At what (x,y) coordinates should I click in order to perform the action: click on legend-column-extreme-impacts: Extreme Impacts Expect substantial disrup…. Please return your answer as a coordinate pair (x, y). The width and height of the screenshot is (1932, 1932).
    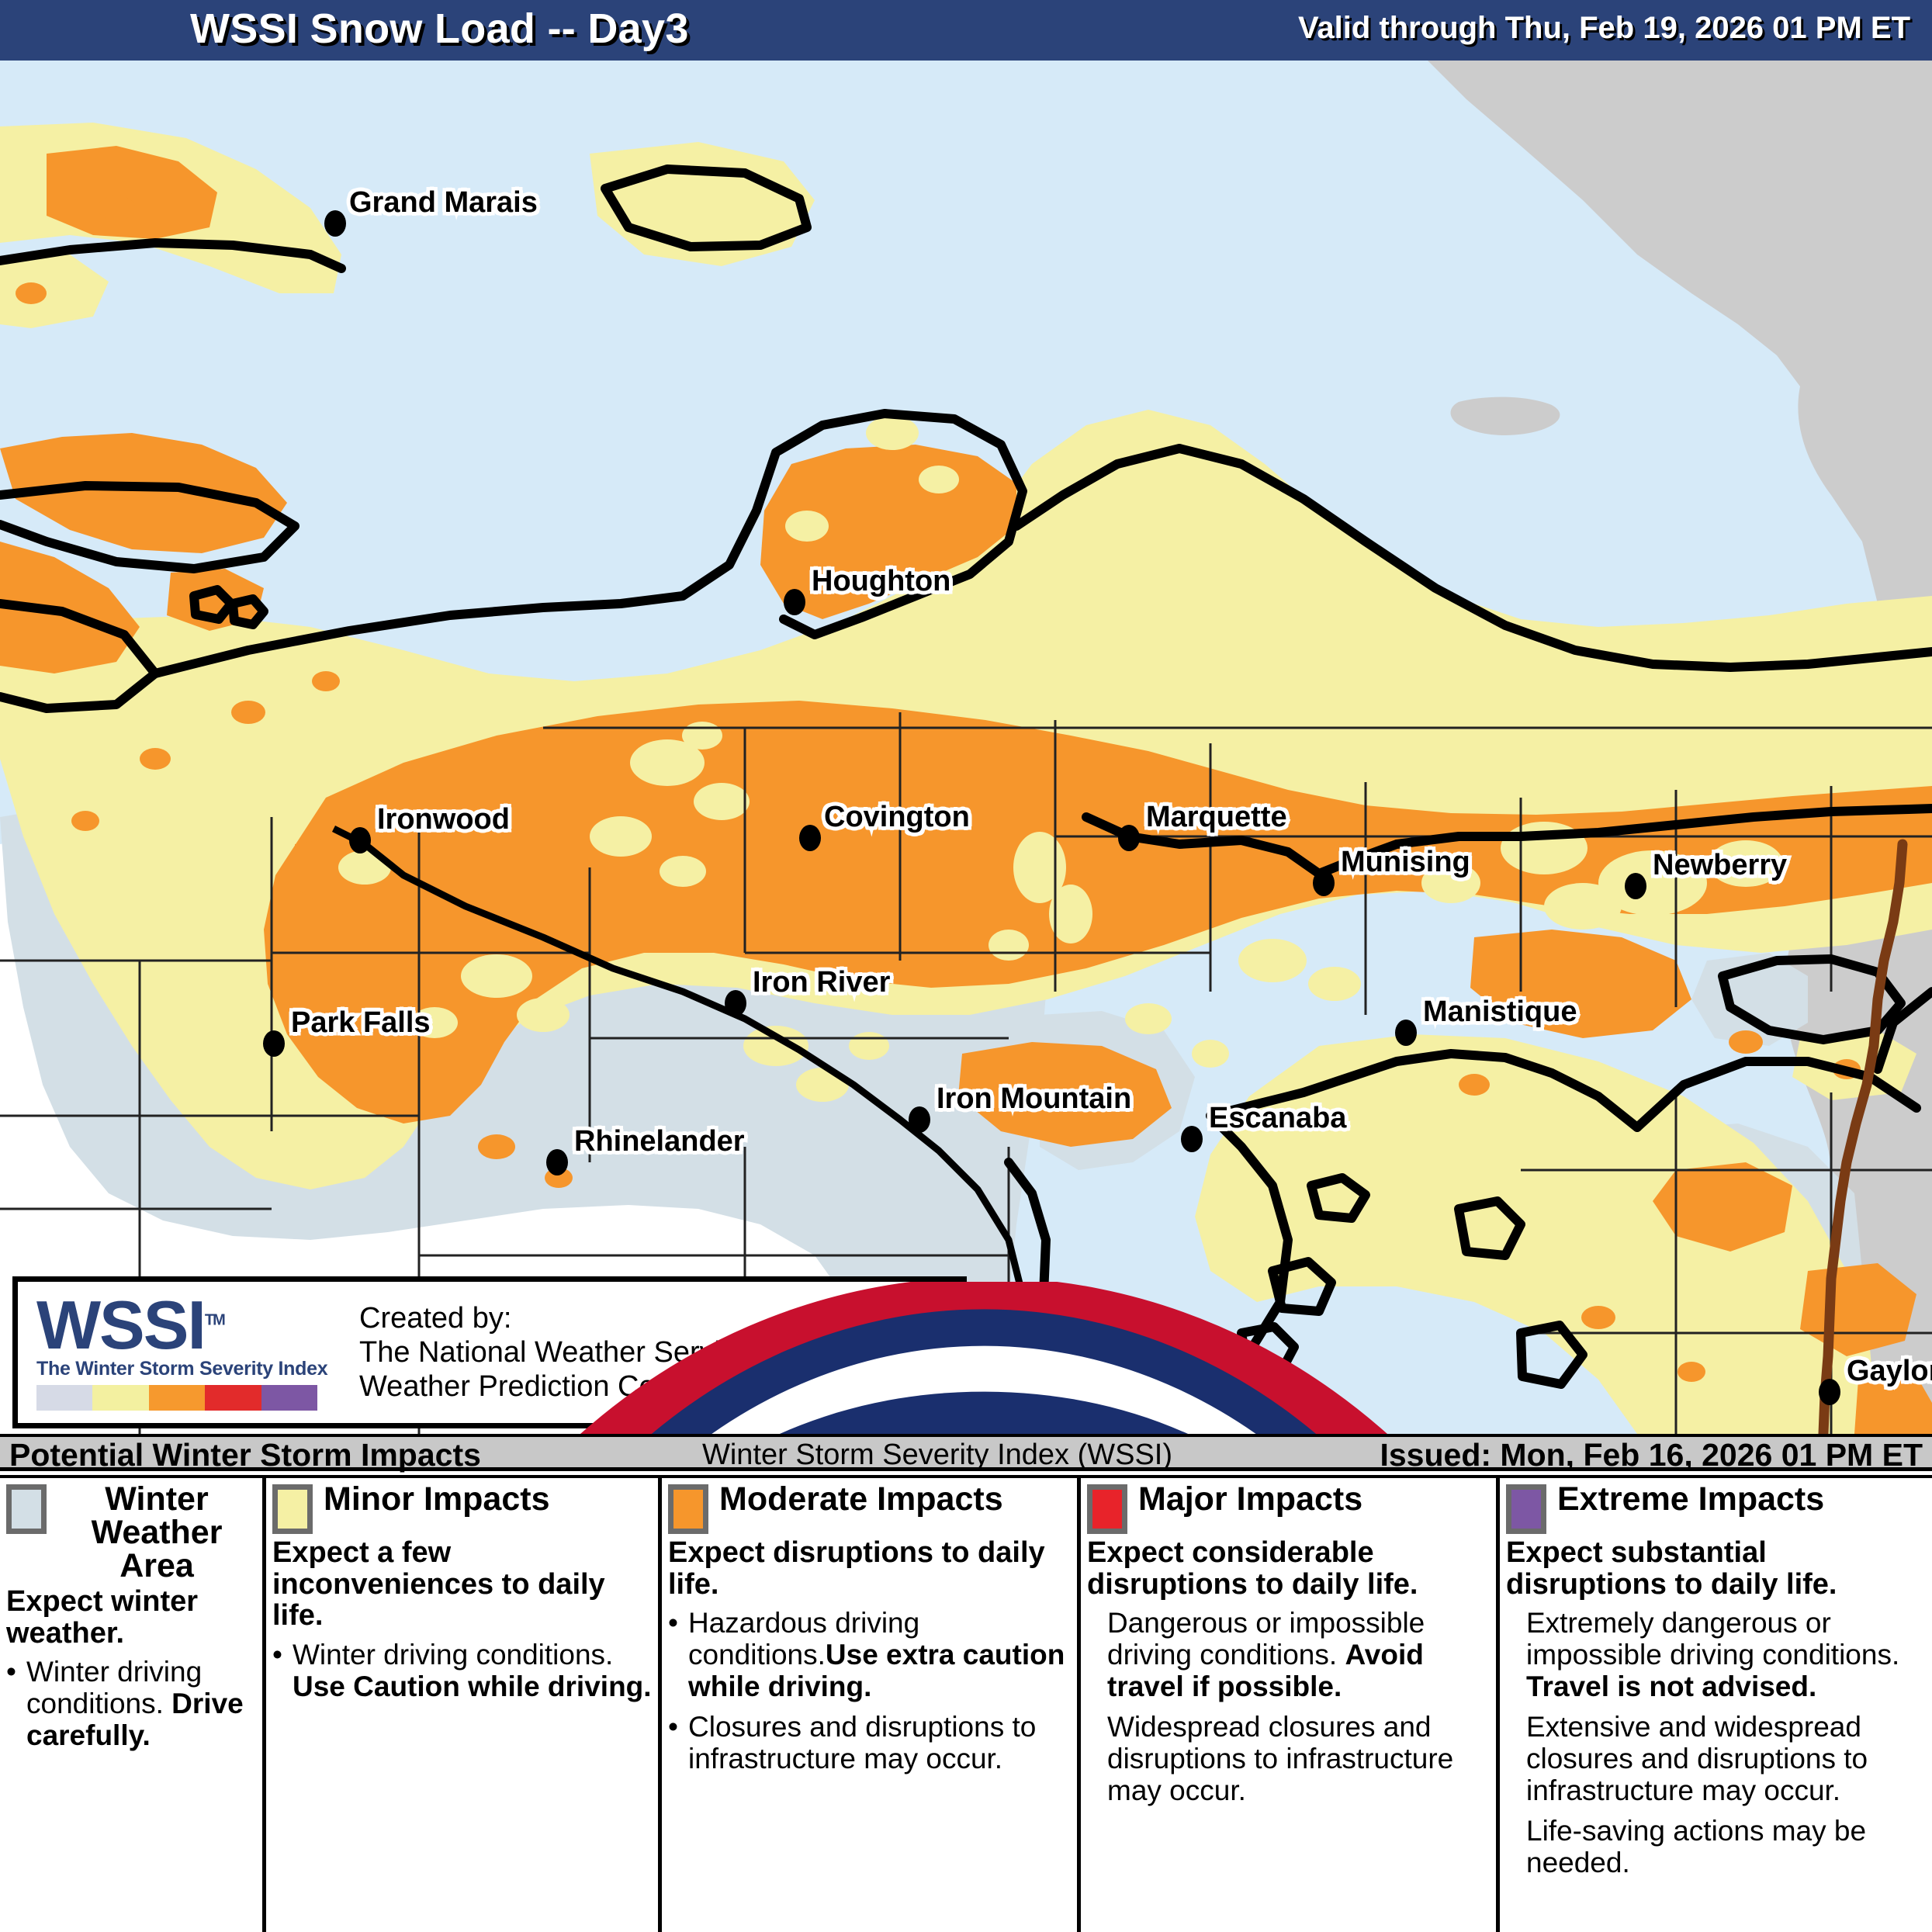
    Looking at the image, I should click on (1716, 1705).